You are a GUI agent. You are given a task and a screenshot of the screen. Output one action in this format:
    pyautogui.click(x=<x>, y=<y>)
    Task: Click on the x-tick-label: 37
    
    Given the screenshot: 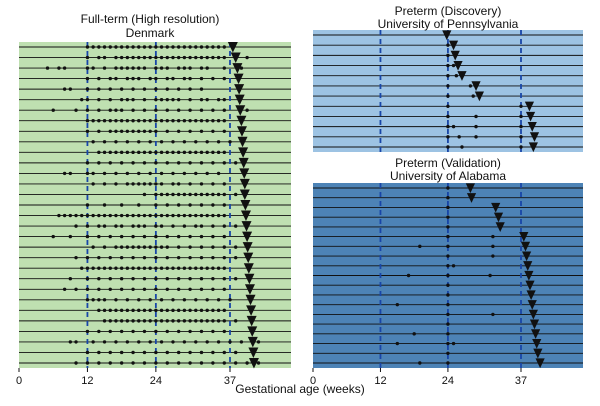 What is the action you would take?
    pyautogui.click(x=521, y=381)
    